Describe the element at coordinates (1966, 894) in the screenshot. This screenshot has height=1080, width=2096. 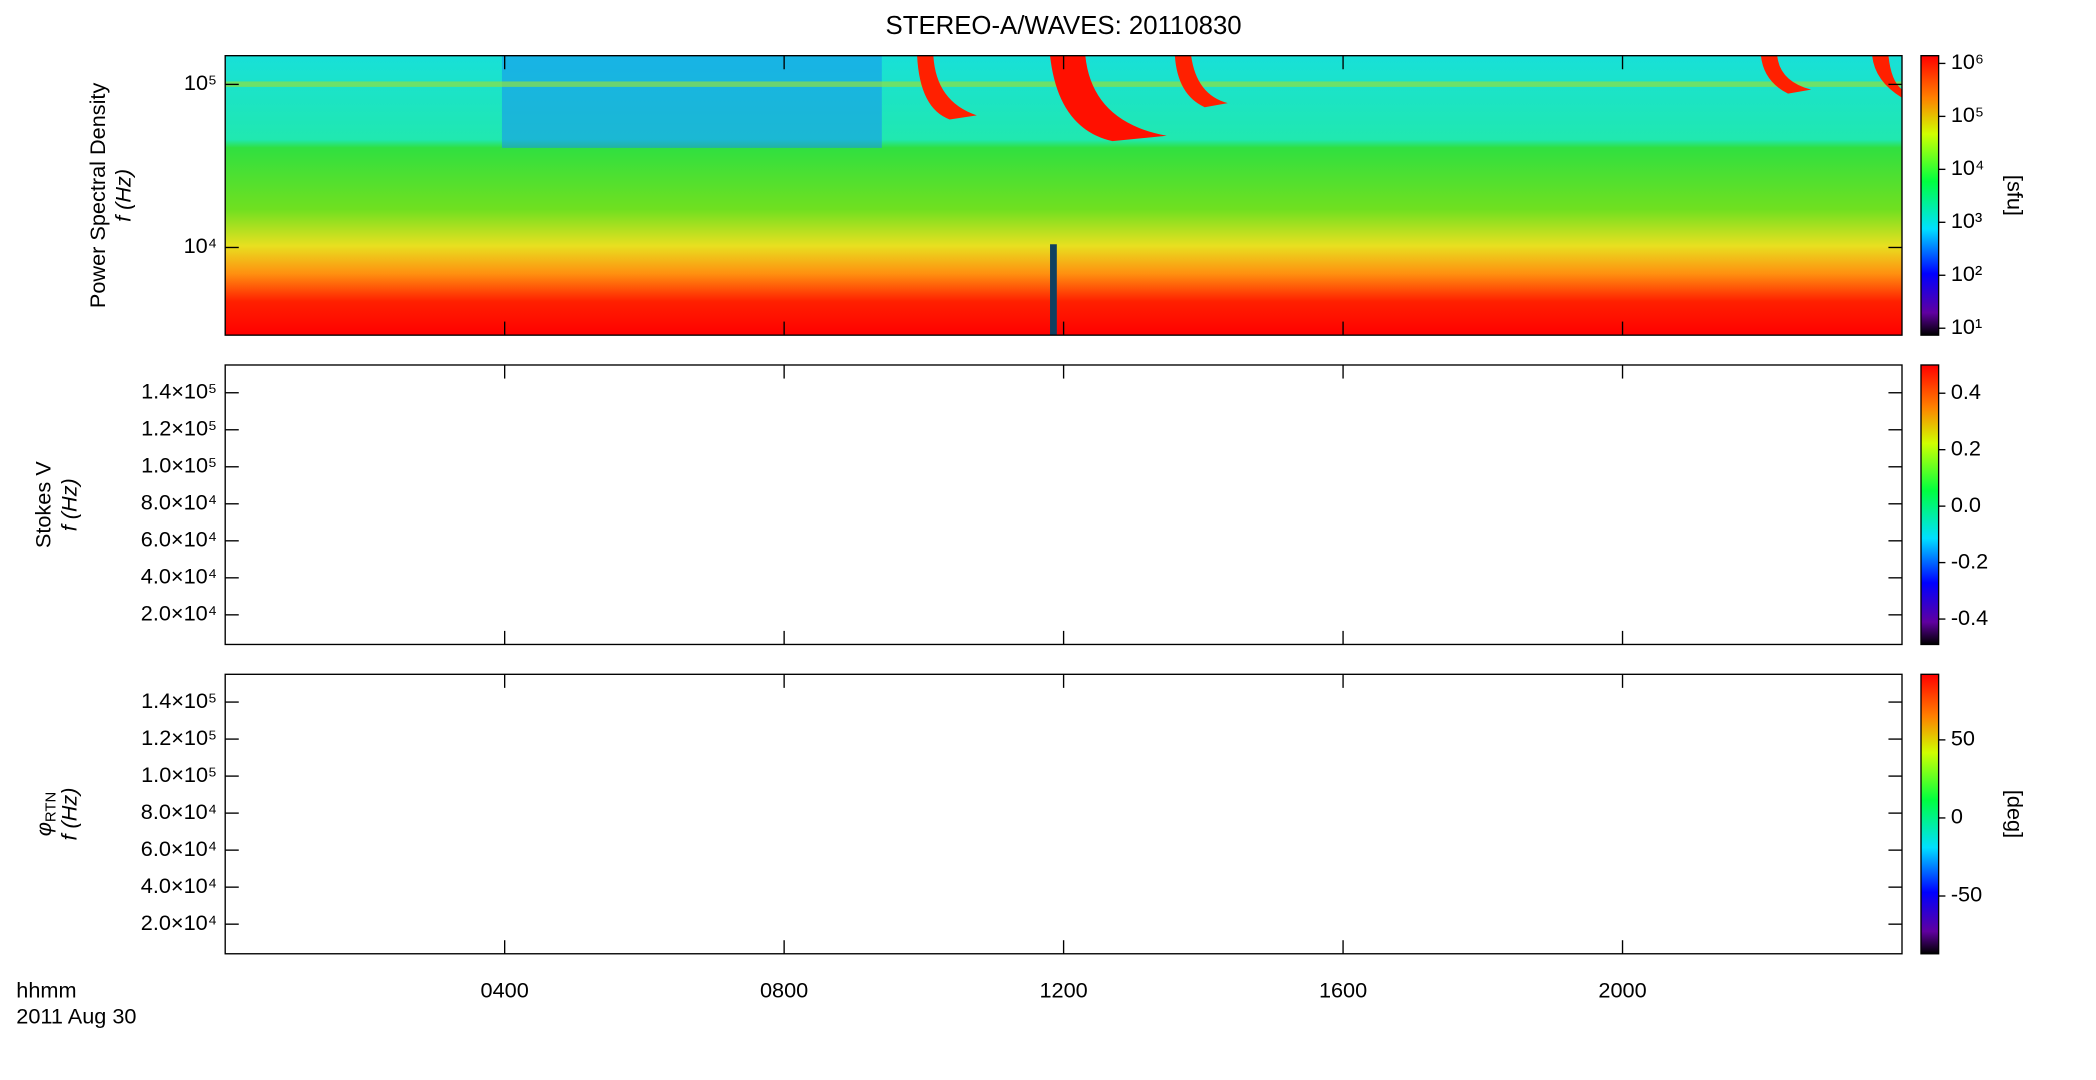
I see `colorbar-tick-label: -50` at that location.